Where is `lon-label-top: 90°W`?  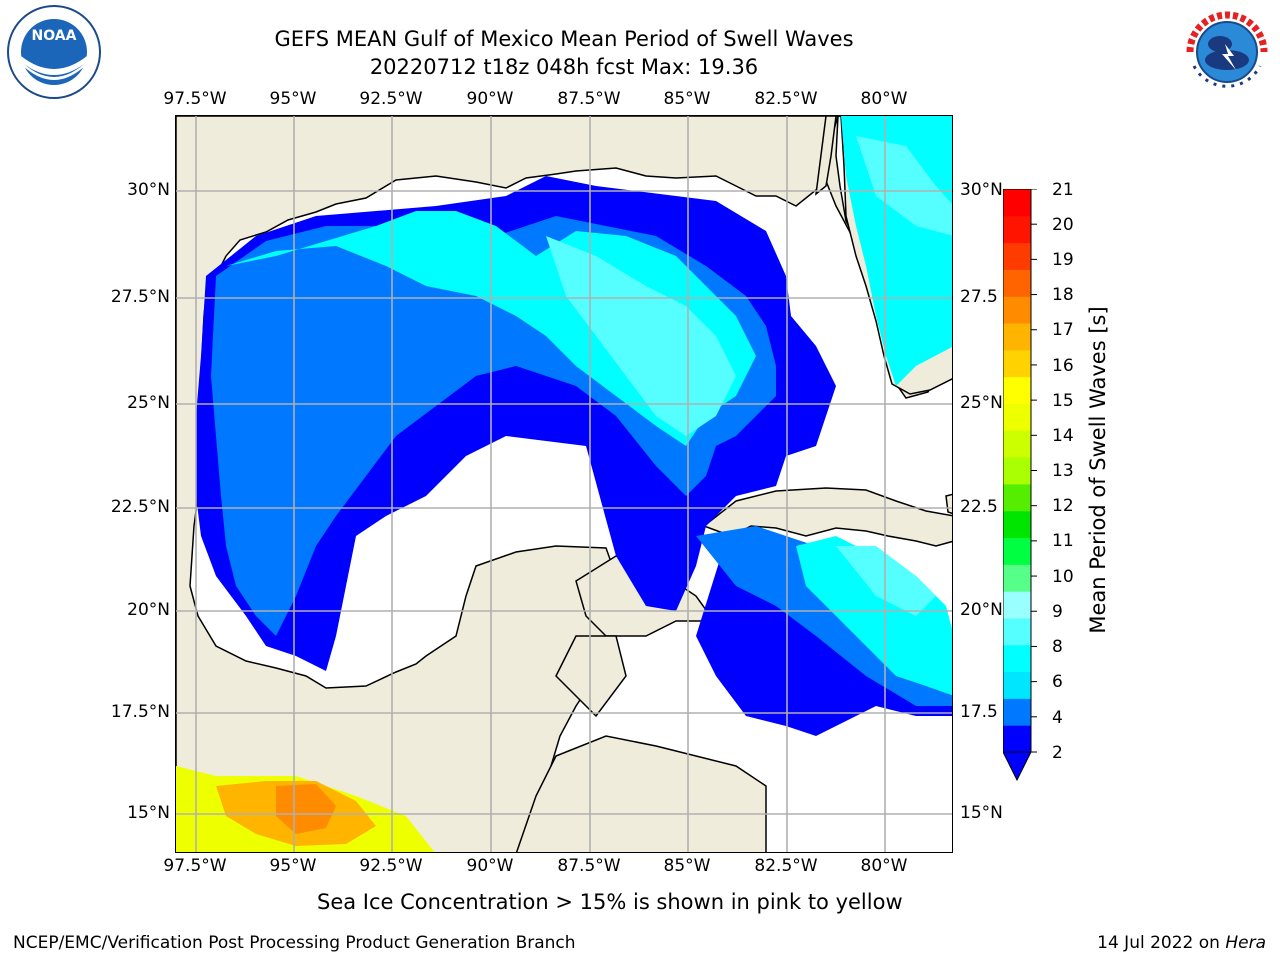 lon-label-top: 90°W is located at coordinates (490, 99).